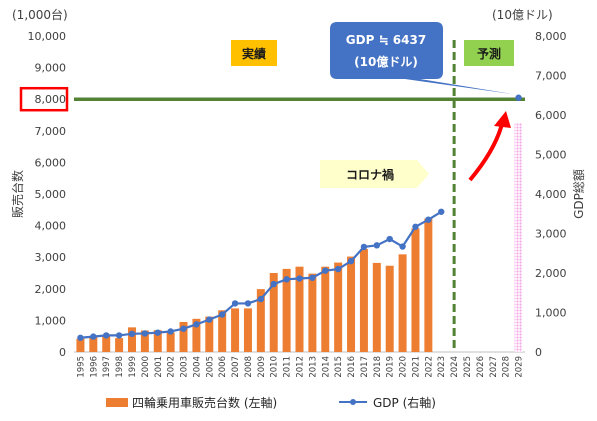  I want to click on corona-label: コロナ禍, so click(370, 174).